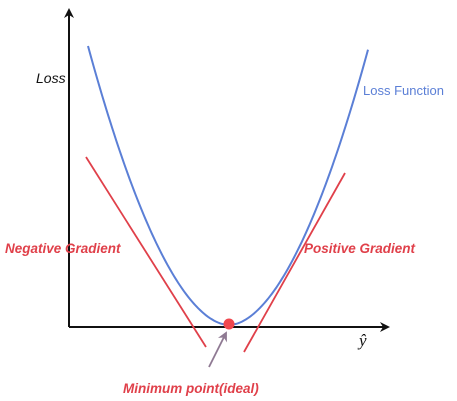  What do you see at coordinates (191, 388) in the screenshot?
I see `minimum-point-label: Minimum point(ideal)` at bounding box center [191, 388].